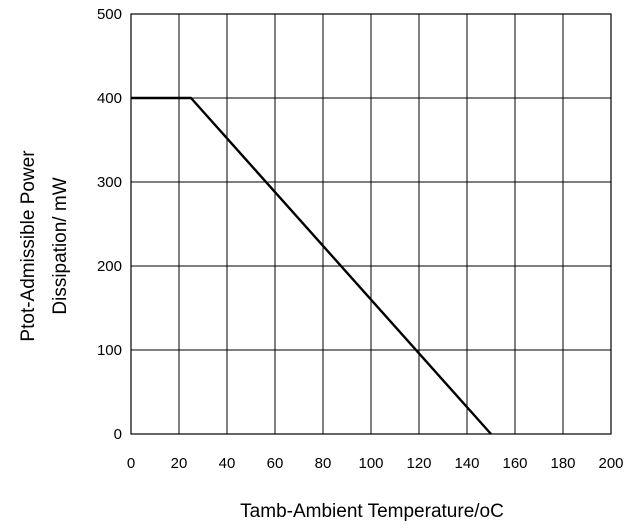 The image size is (642, 528). Describe the element at coordinates (370, 463) in the screenshot. I see `x-tick-label-100: 100` at that location.